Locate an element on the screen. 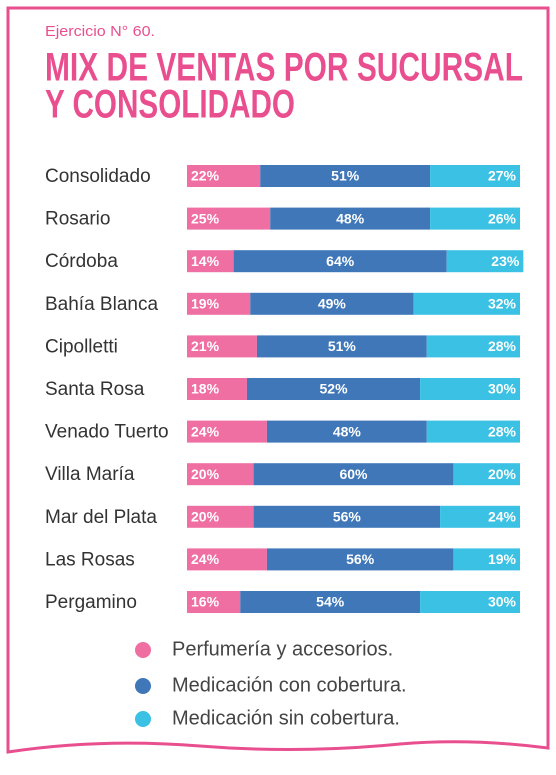 Image resolution: width=556 pixels, height=775 pixels. category-label: Villa María is located at coordinates (90, 474).